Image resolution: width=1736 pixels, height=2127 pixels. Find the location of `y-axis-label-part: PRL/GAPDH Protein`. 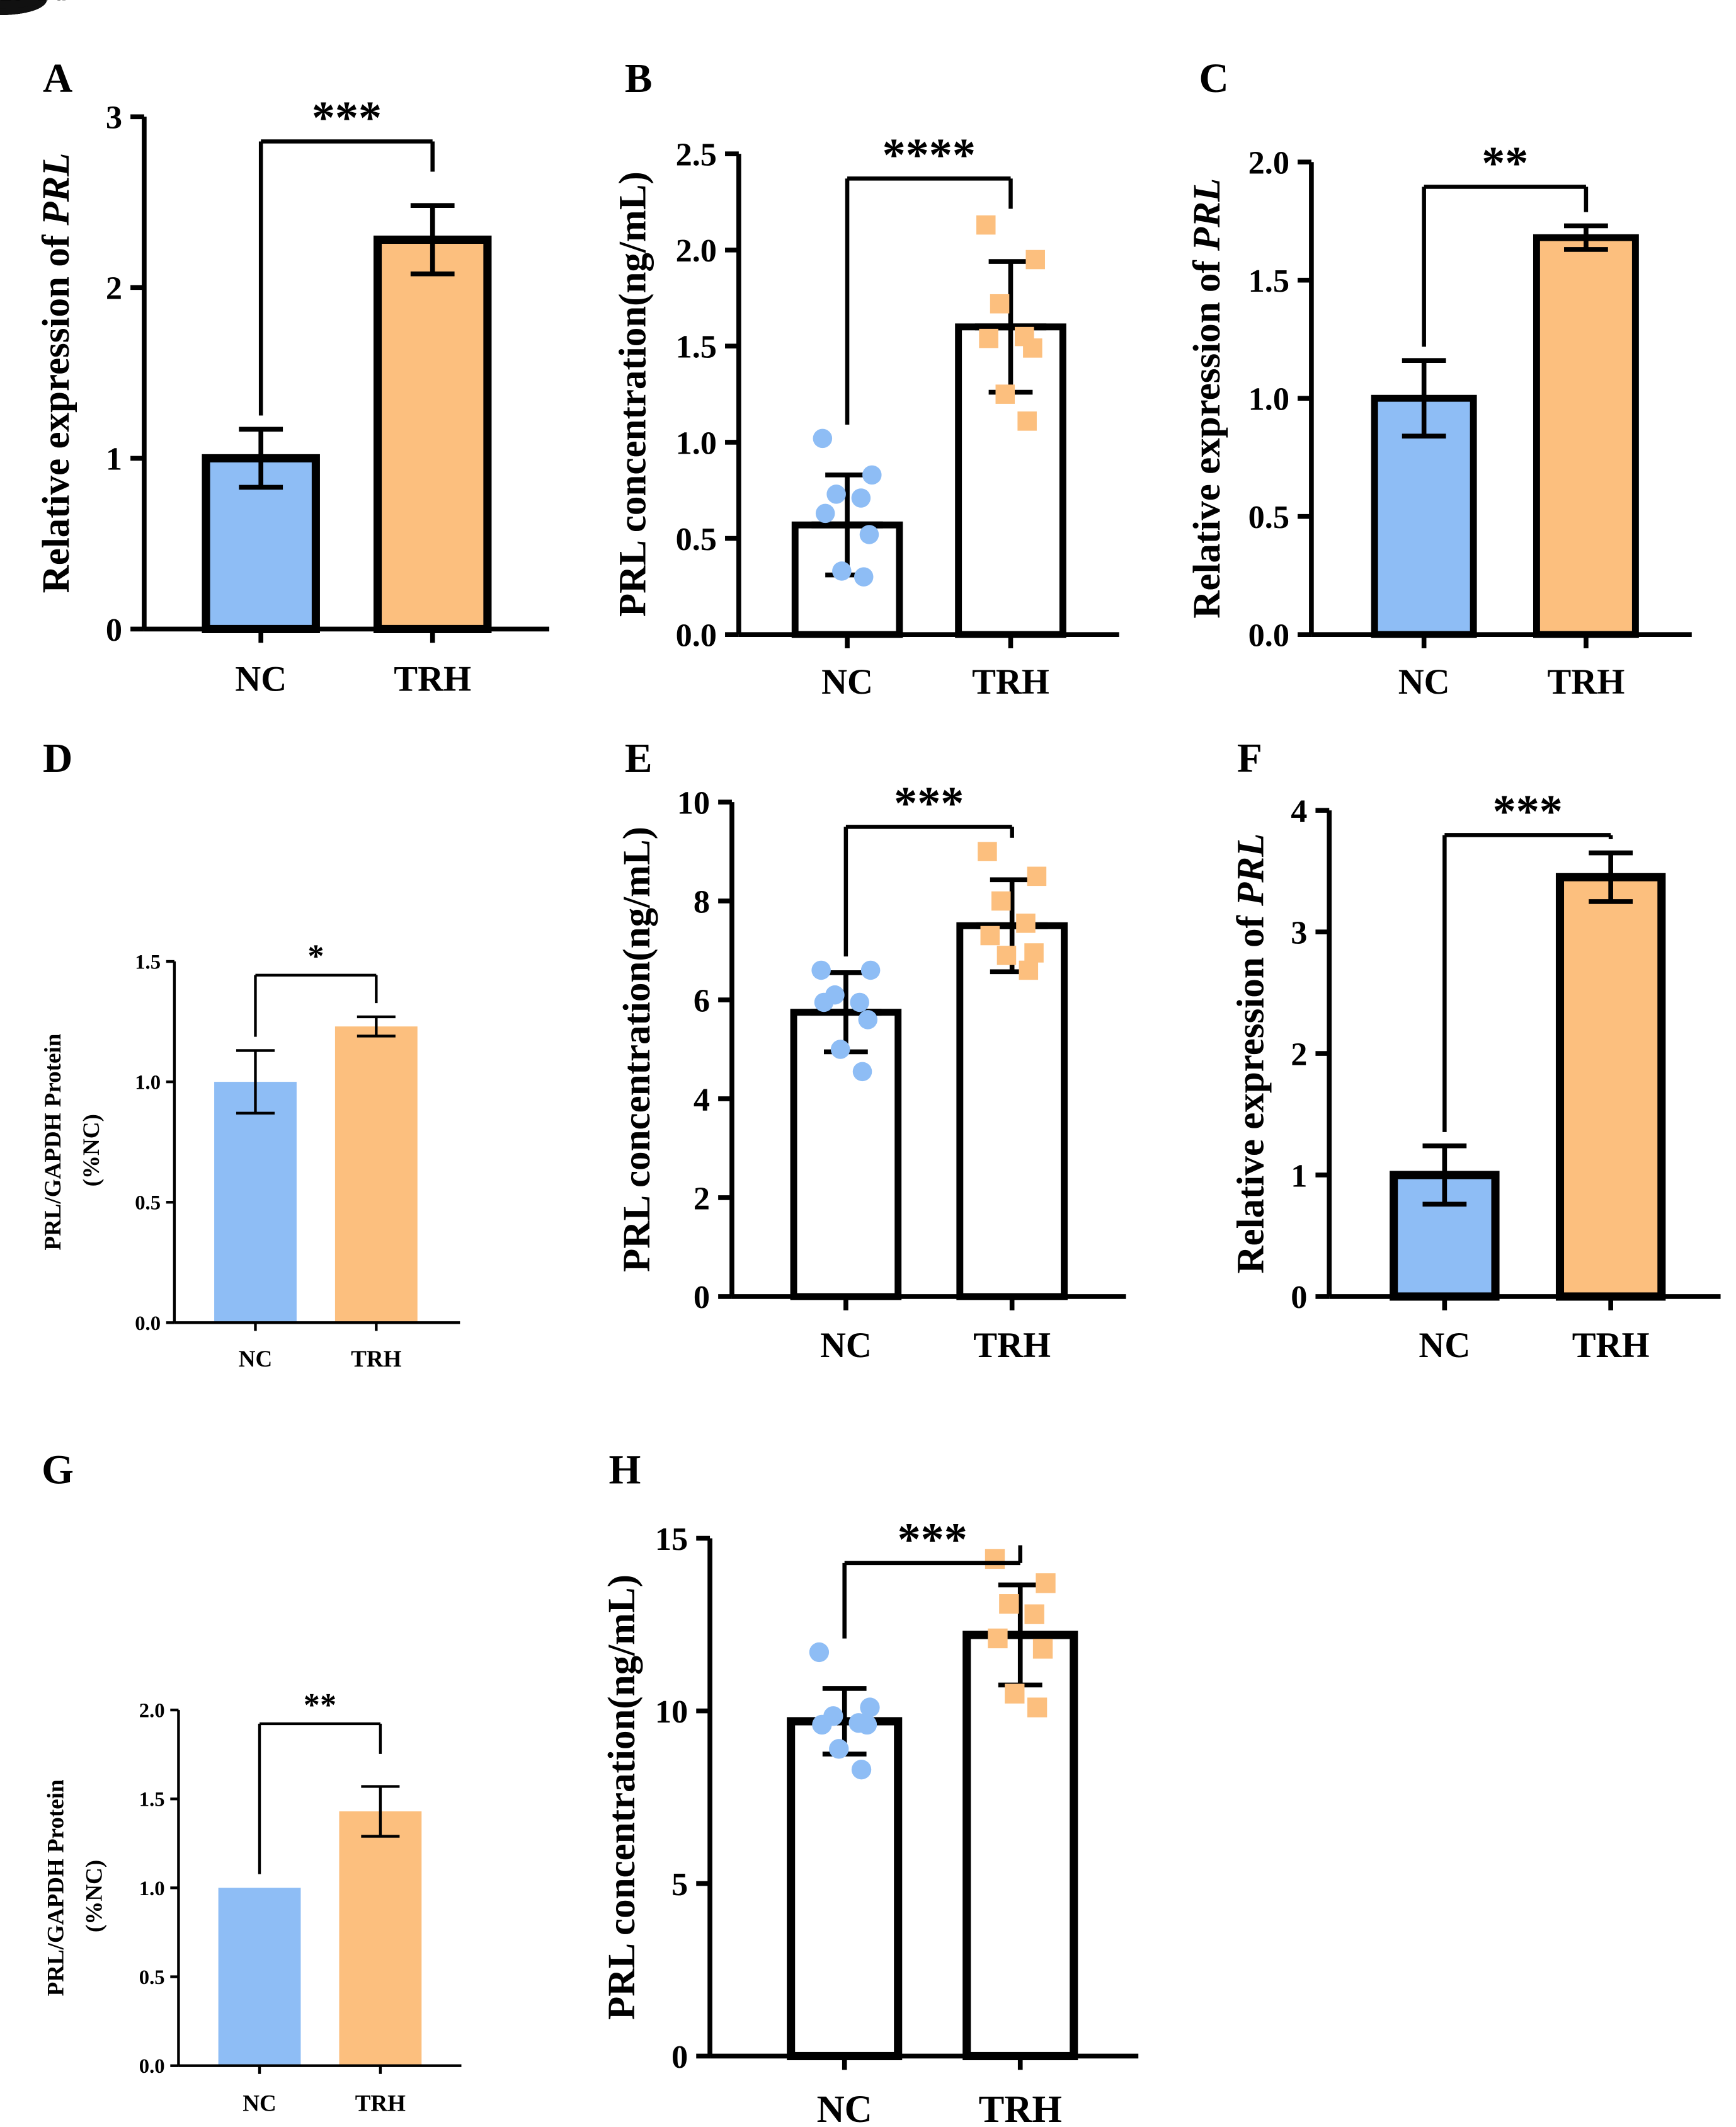

y-axis-label-part: PRL/GAPDH Protein is located at coordinates (56, 1887).